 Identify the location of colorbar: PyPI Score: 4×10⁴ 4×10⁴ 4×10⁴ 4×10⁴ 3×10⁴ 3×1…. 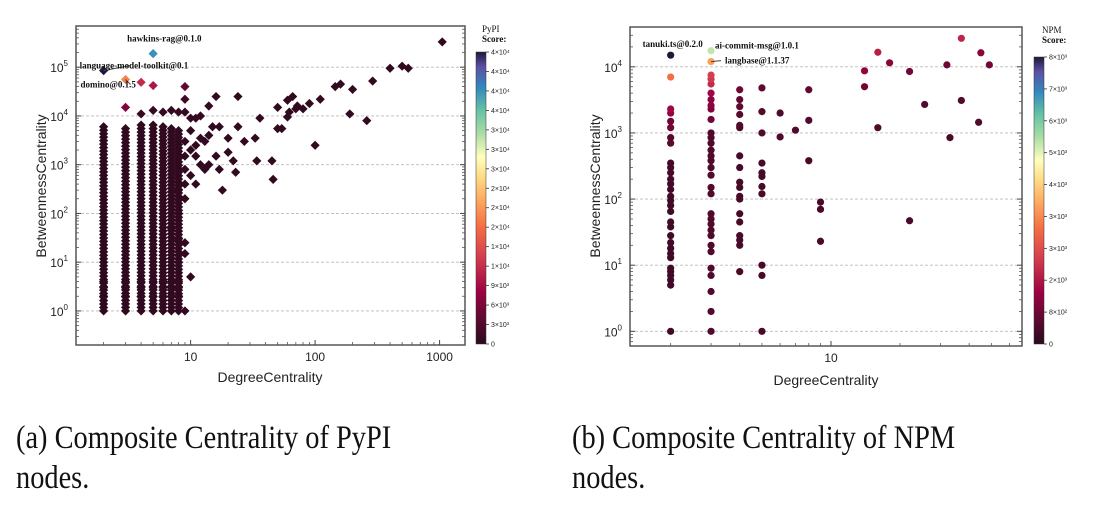
(492, 186).